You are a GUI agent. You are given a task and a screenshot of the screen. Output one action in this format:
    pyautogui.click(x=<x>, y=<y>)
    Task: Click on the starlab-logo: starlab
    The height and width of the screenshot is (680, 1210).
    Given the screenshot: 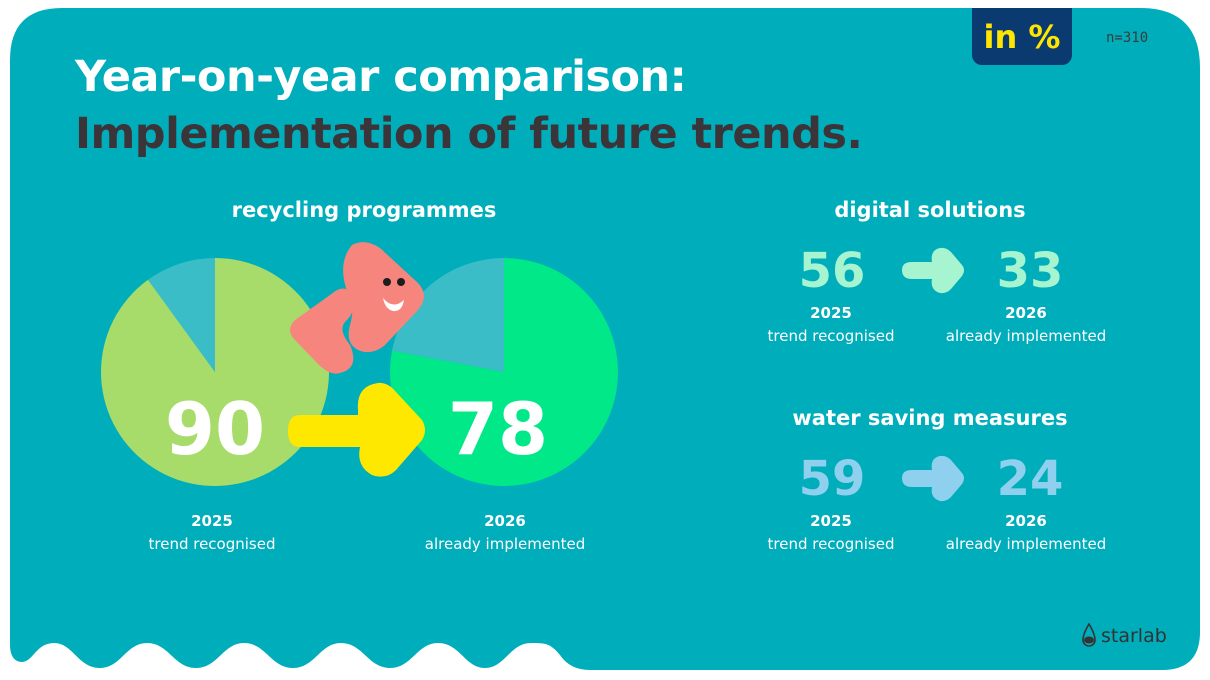 What is the action you would take?
    pyautogui.click(x=1123, y=636)
    